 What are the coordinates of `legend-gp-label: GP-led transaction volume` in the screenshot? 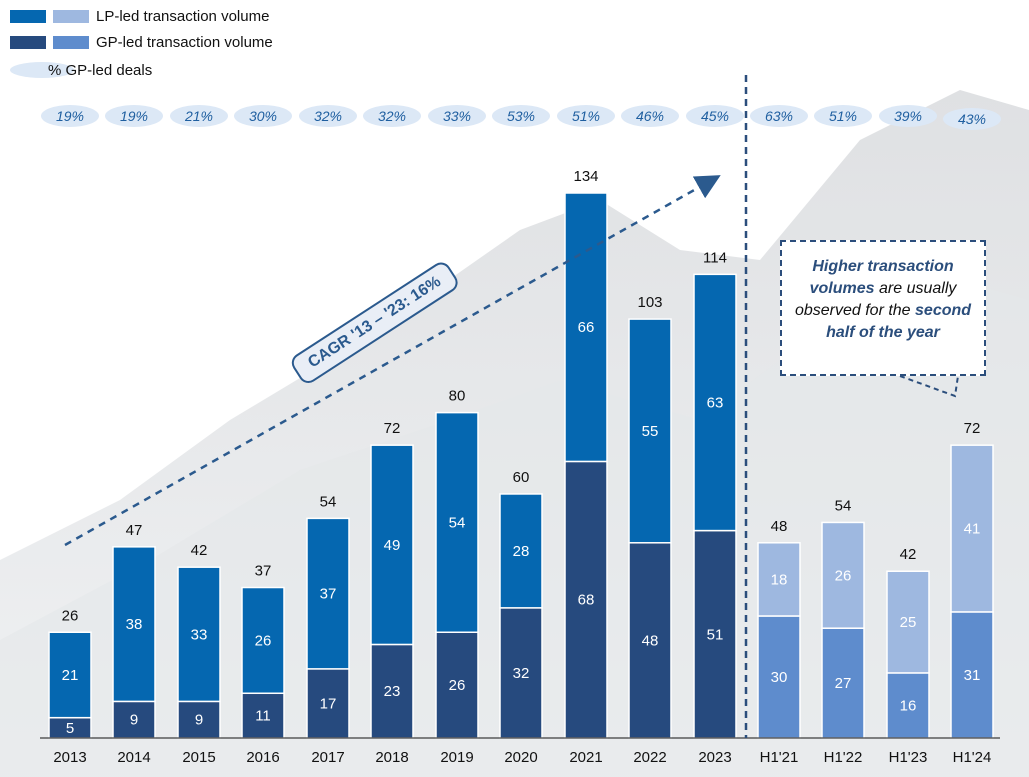 It's located at (184, 42).